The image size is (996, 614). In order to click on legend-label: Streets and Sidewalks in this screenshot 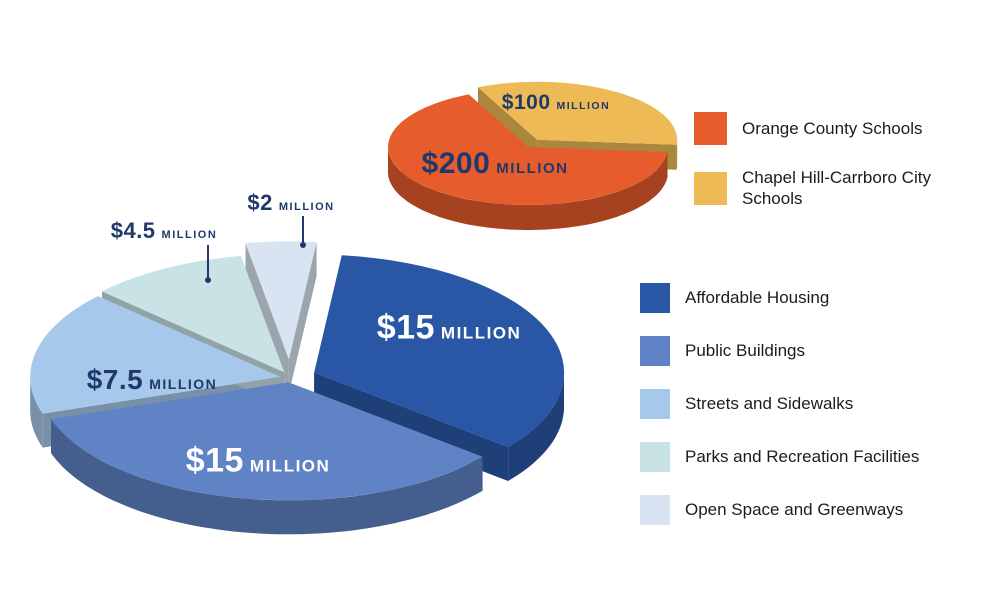, I will do `click(769, 404)`.